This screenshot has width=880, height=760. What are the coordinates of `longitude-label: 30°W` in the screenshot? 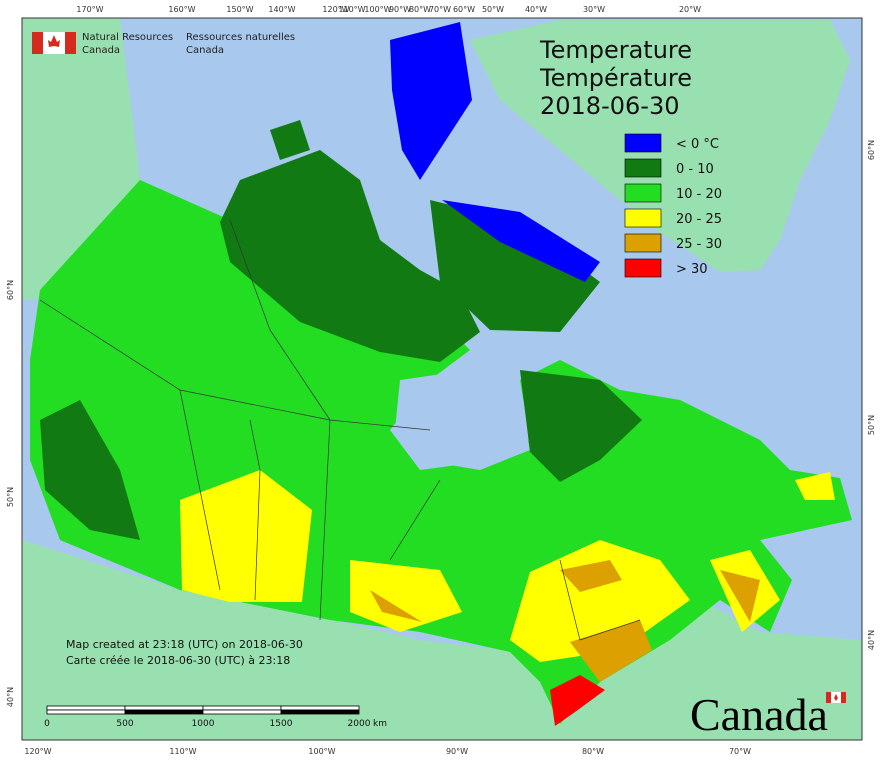 It's located at (594, 9).